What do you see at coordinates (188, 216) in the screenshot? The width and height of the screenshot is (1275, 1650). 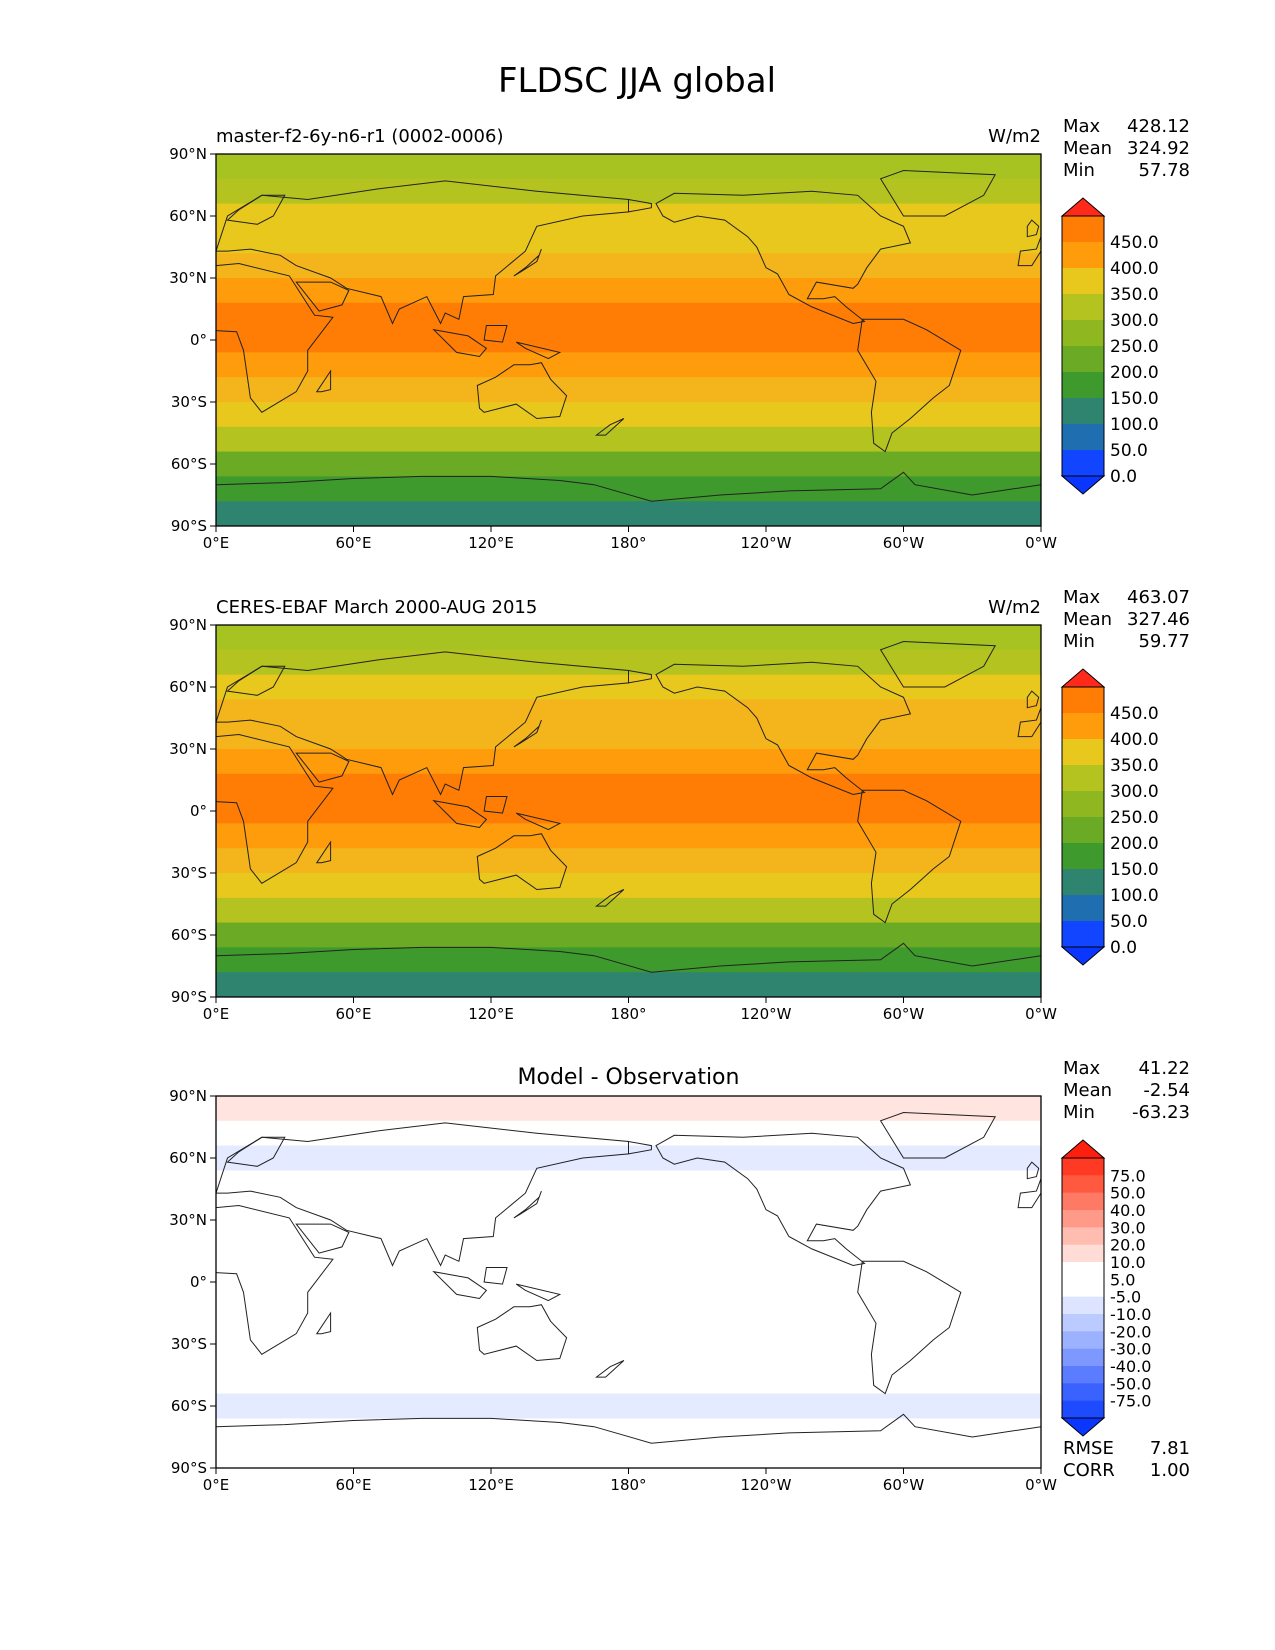 I see `lat-tick-label: 60°N` at bounding box center [188, 216].